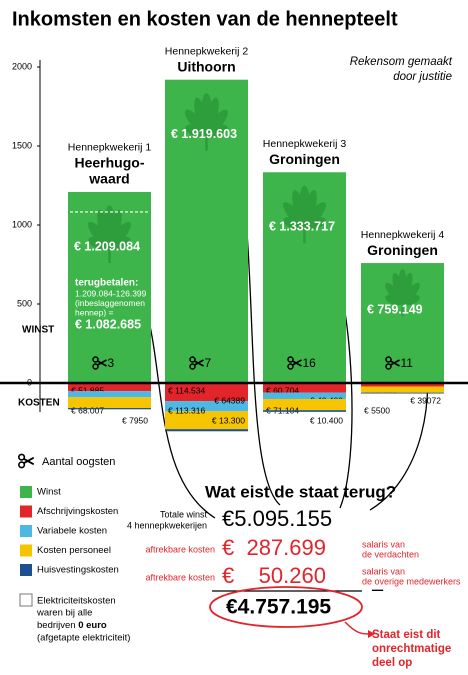 This screenshot has height=675, width=468. I want to click on cost-label: € 113.316, so click(186, 410).